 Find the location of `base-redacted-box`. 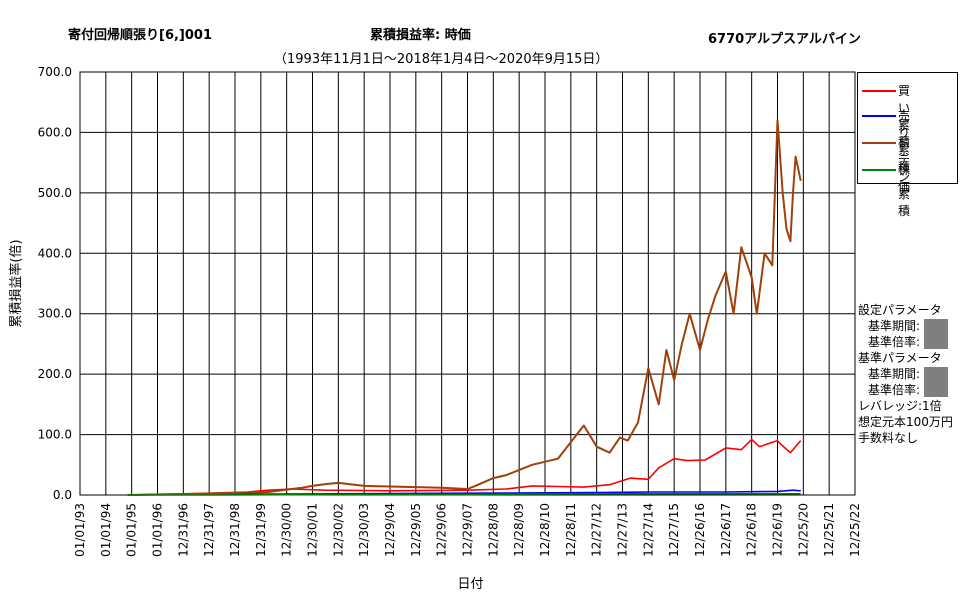

base-redacted-box is located at coordinates (936, 382).